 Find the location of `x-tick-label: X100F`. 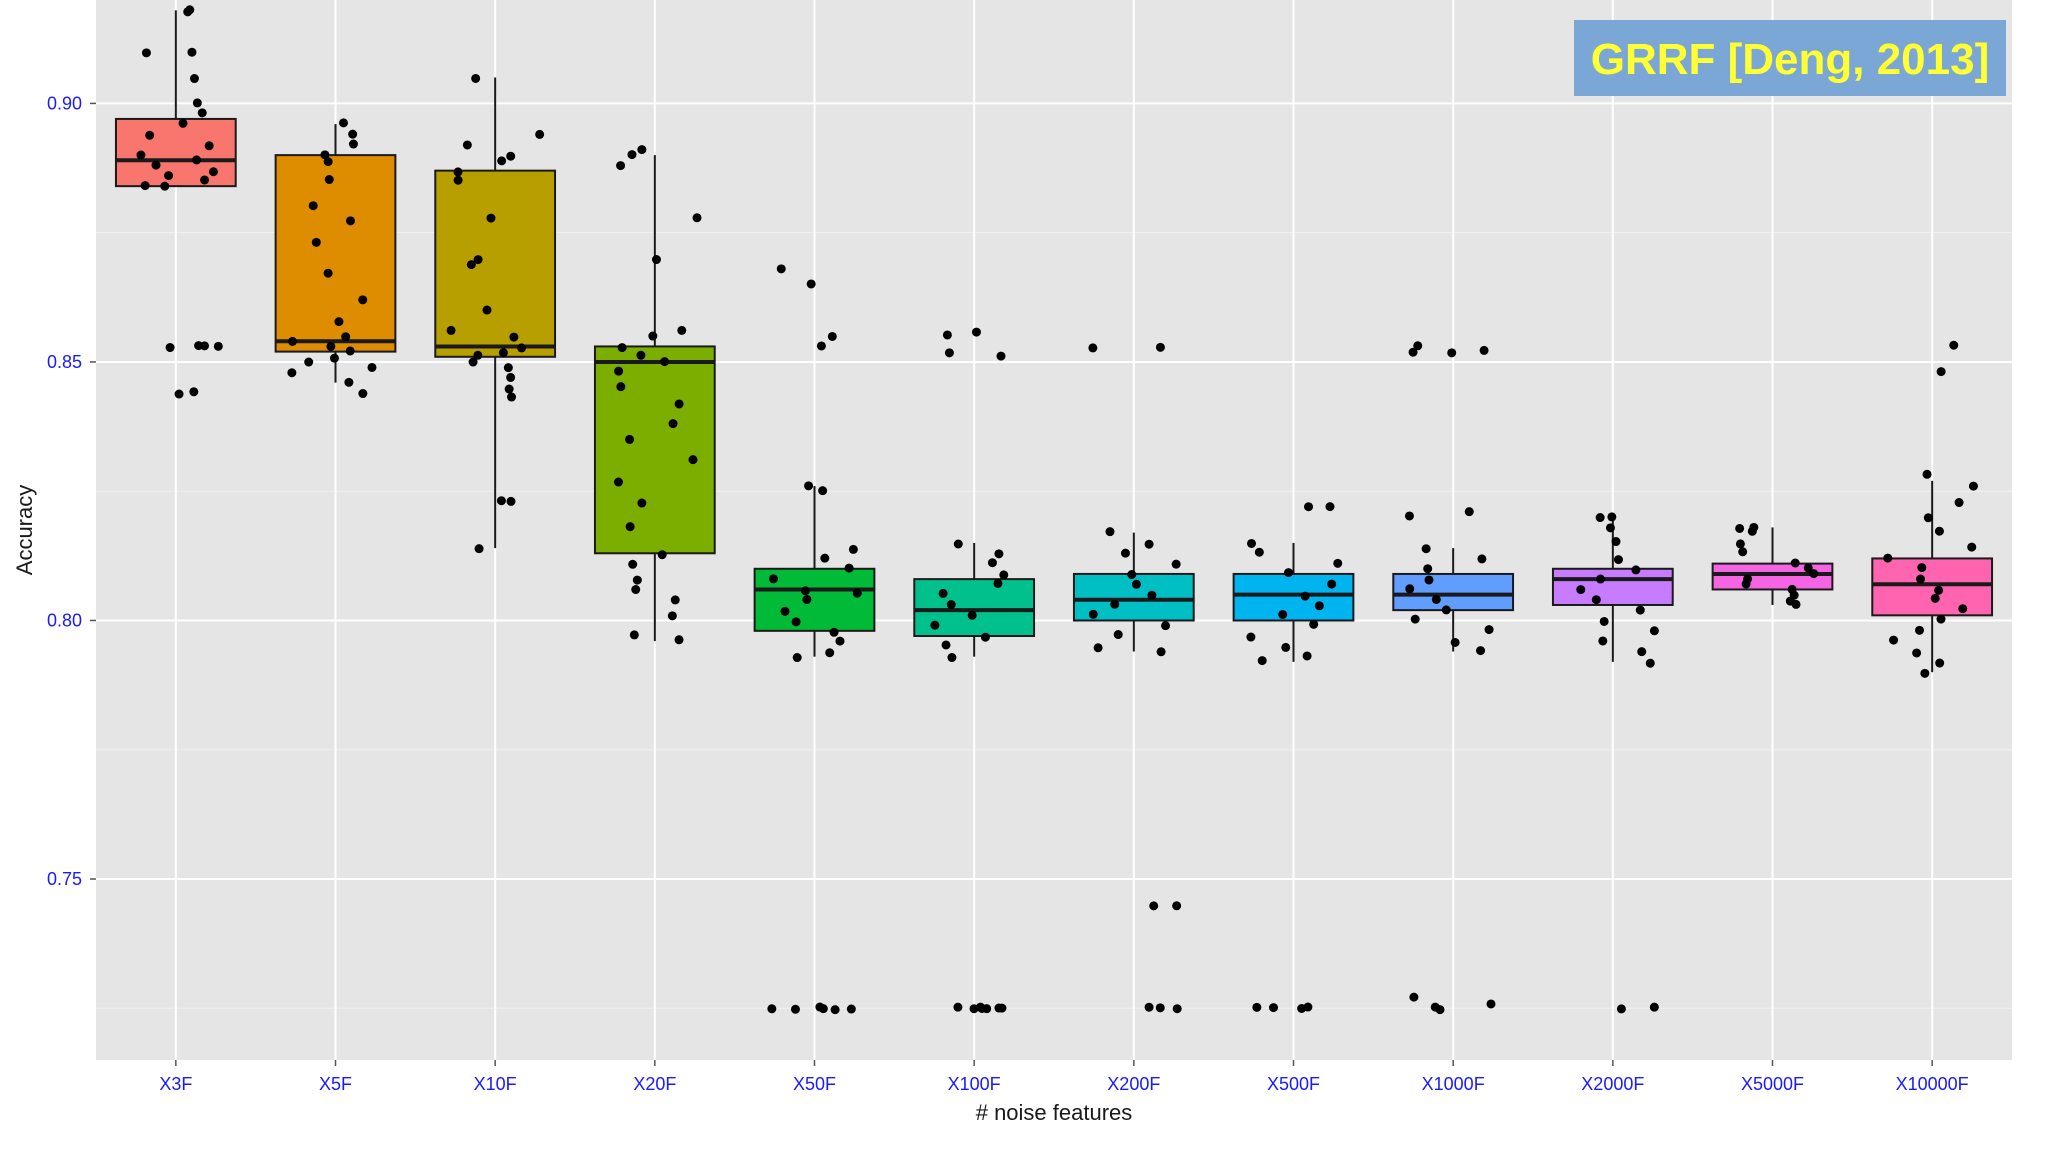

x-tick-label: X100F is located at coordinates (974, 1084).